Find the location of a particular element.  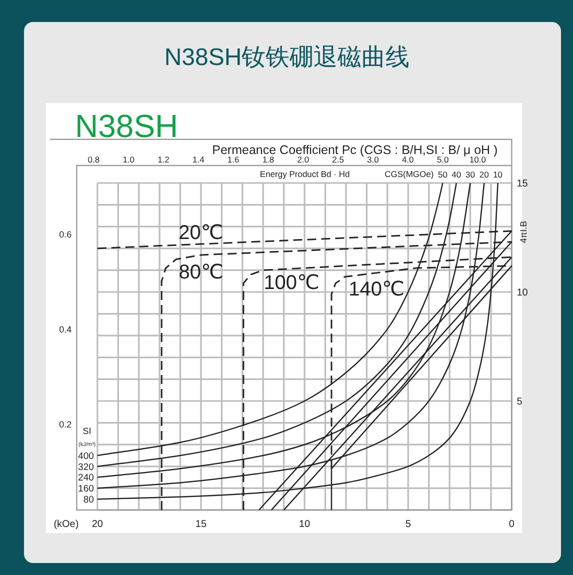

annotation: SI is located at coordinates (87, 431).